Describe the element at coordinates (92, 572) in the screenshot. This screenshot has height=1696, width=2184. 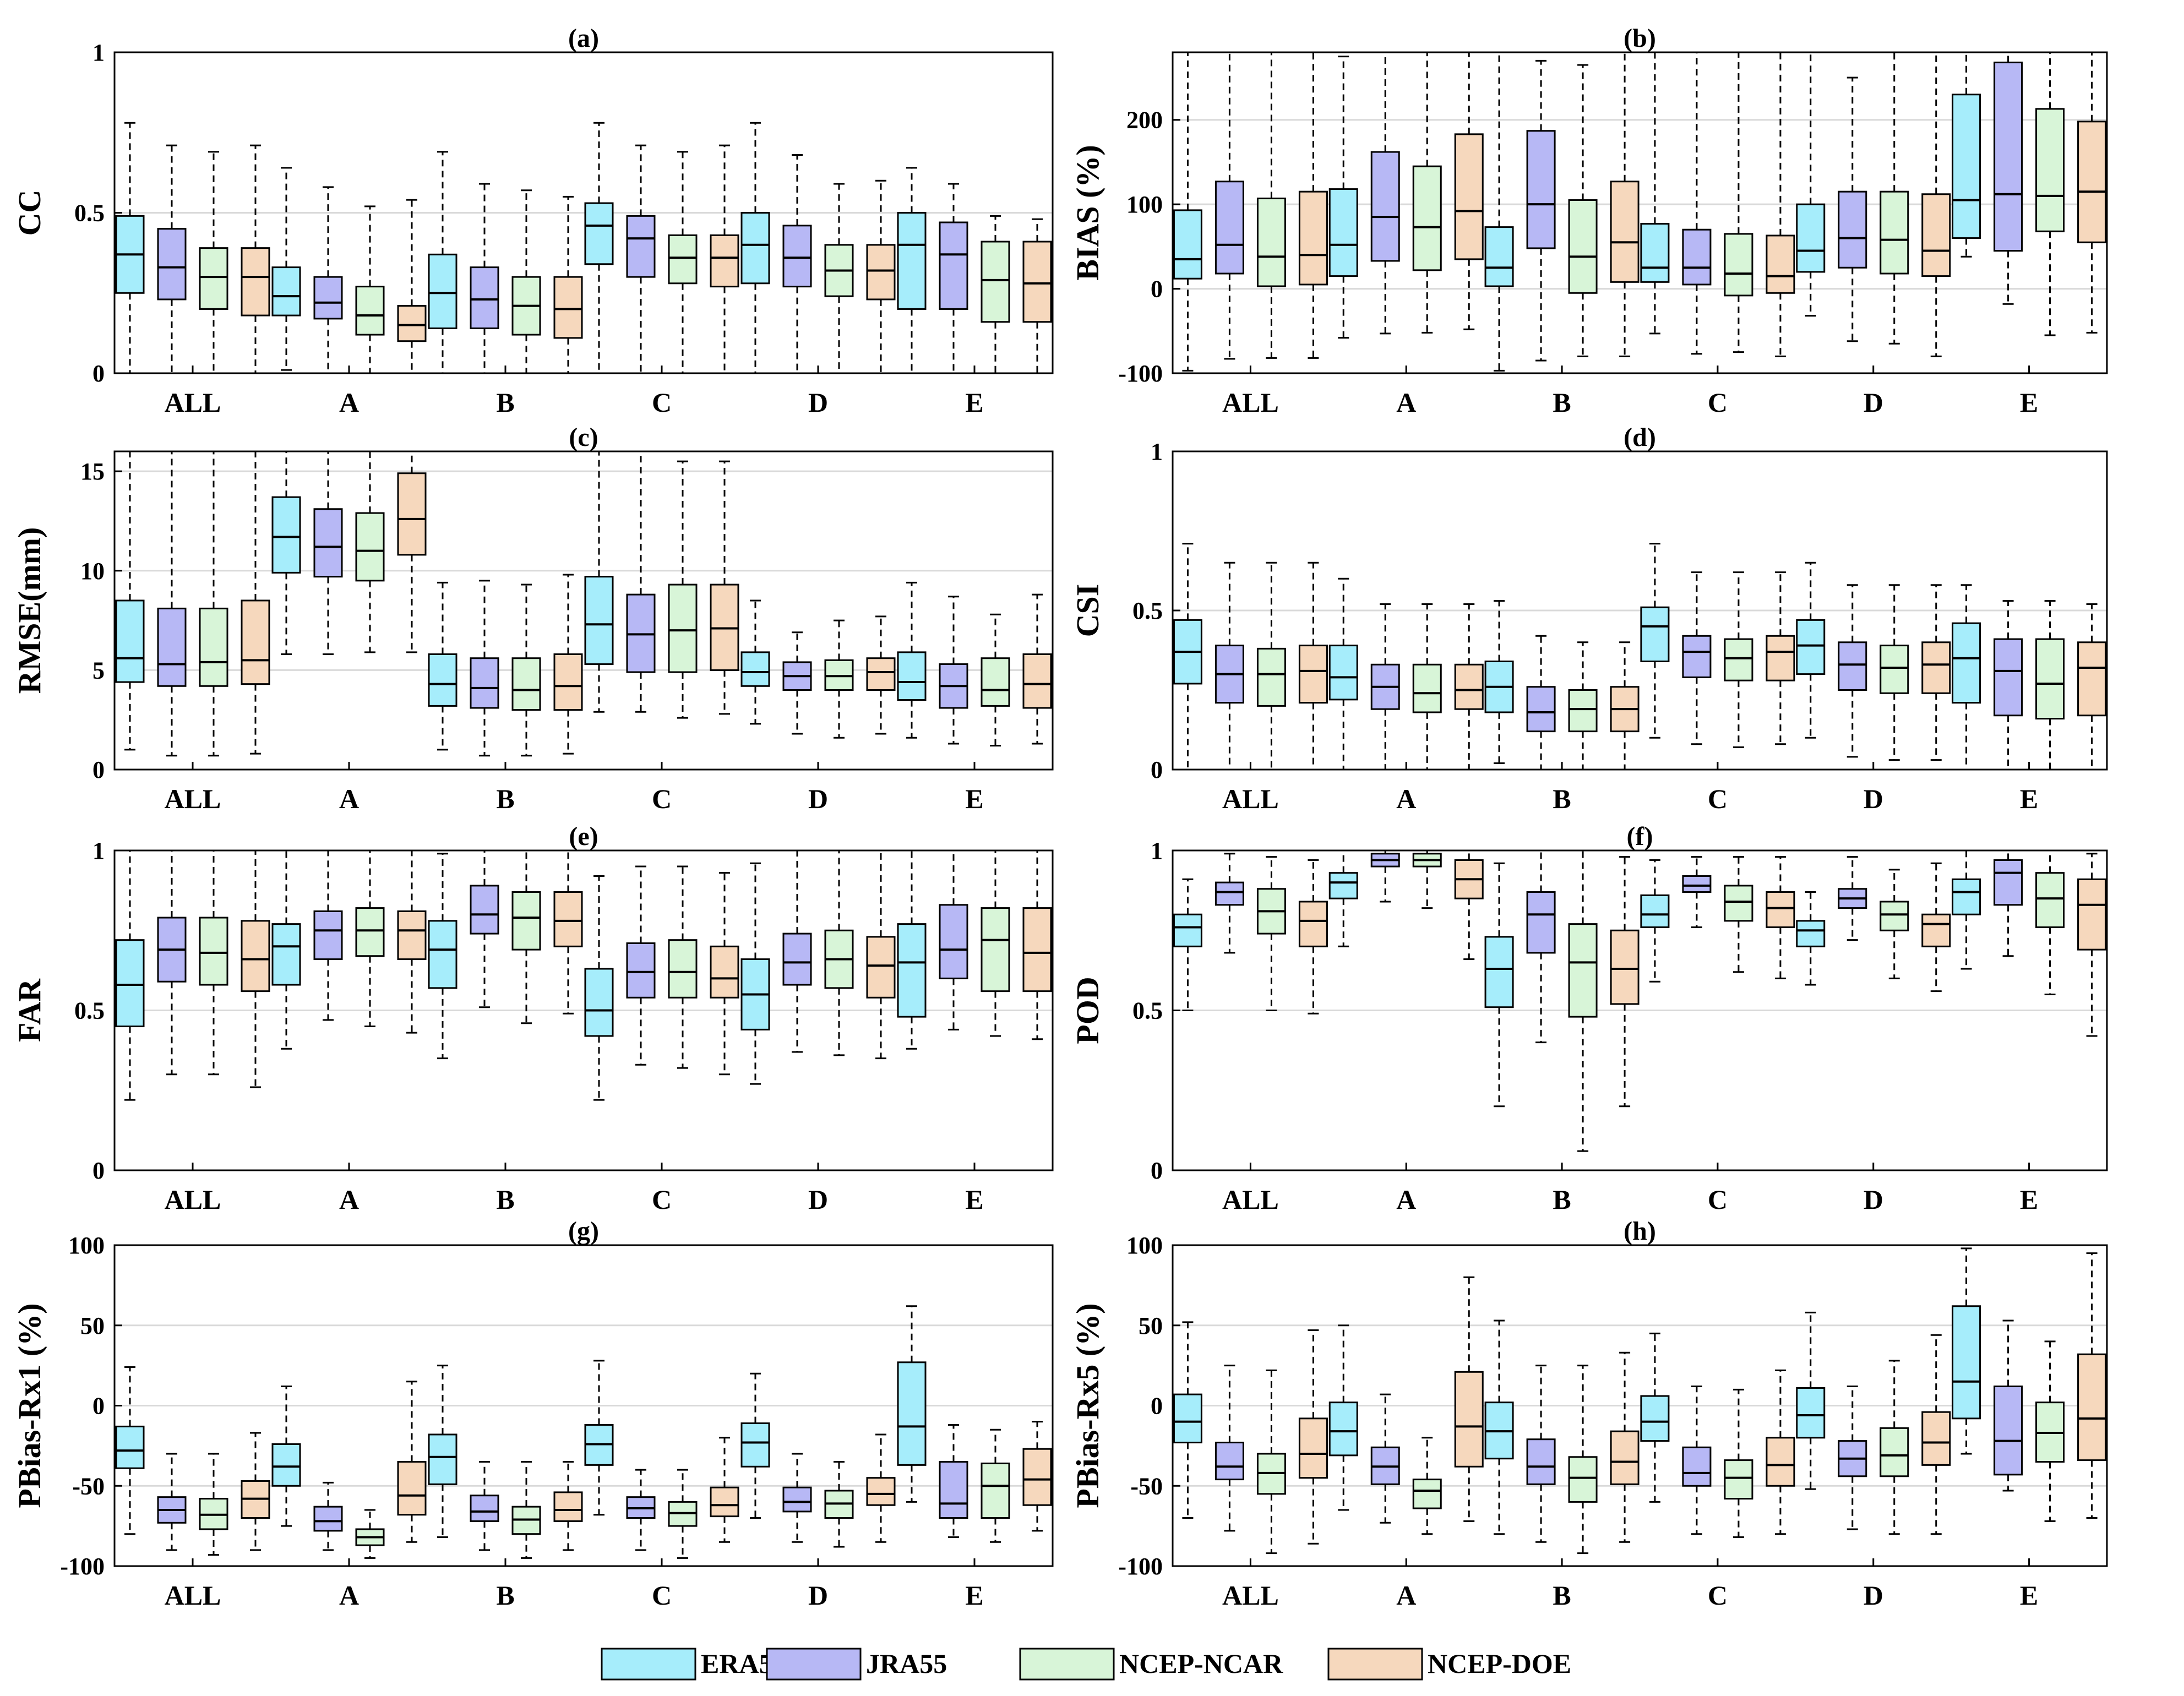
I see `y-tick-label: 10` at that location.